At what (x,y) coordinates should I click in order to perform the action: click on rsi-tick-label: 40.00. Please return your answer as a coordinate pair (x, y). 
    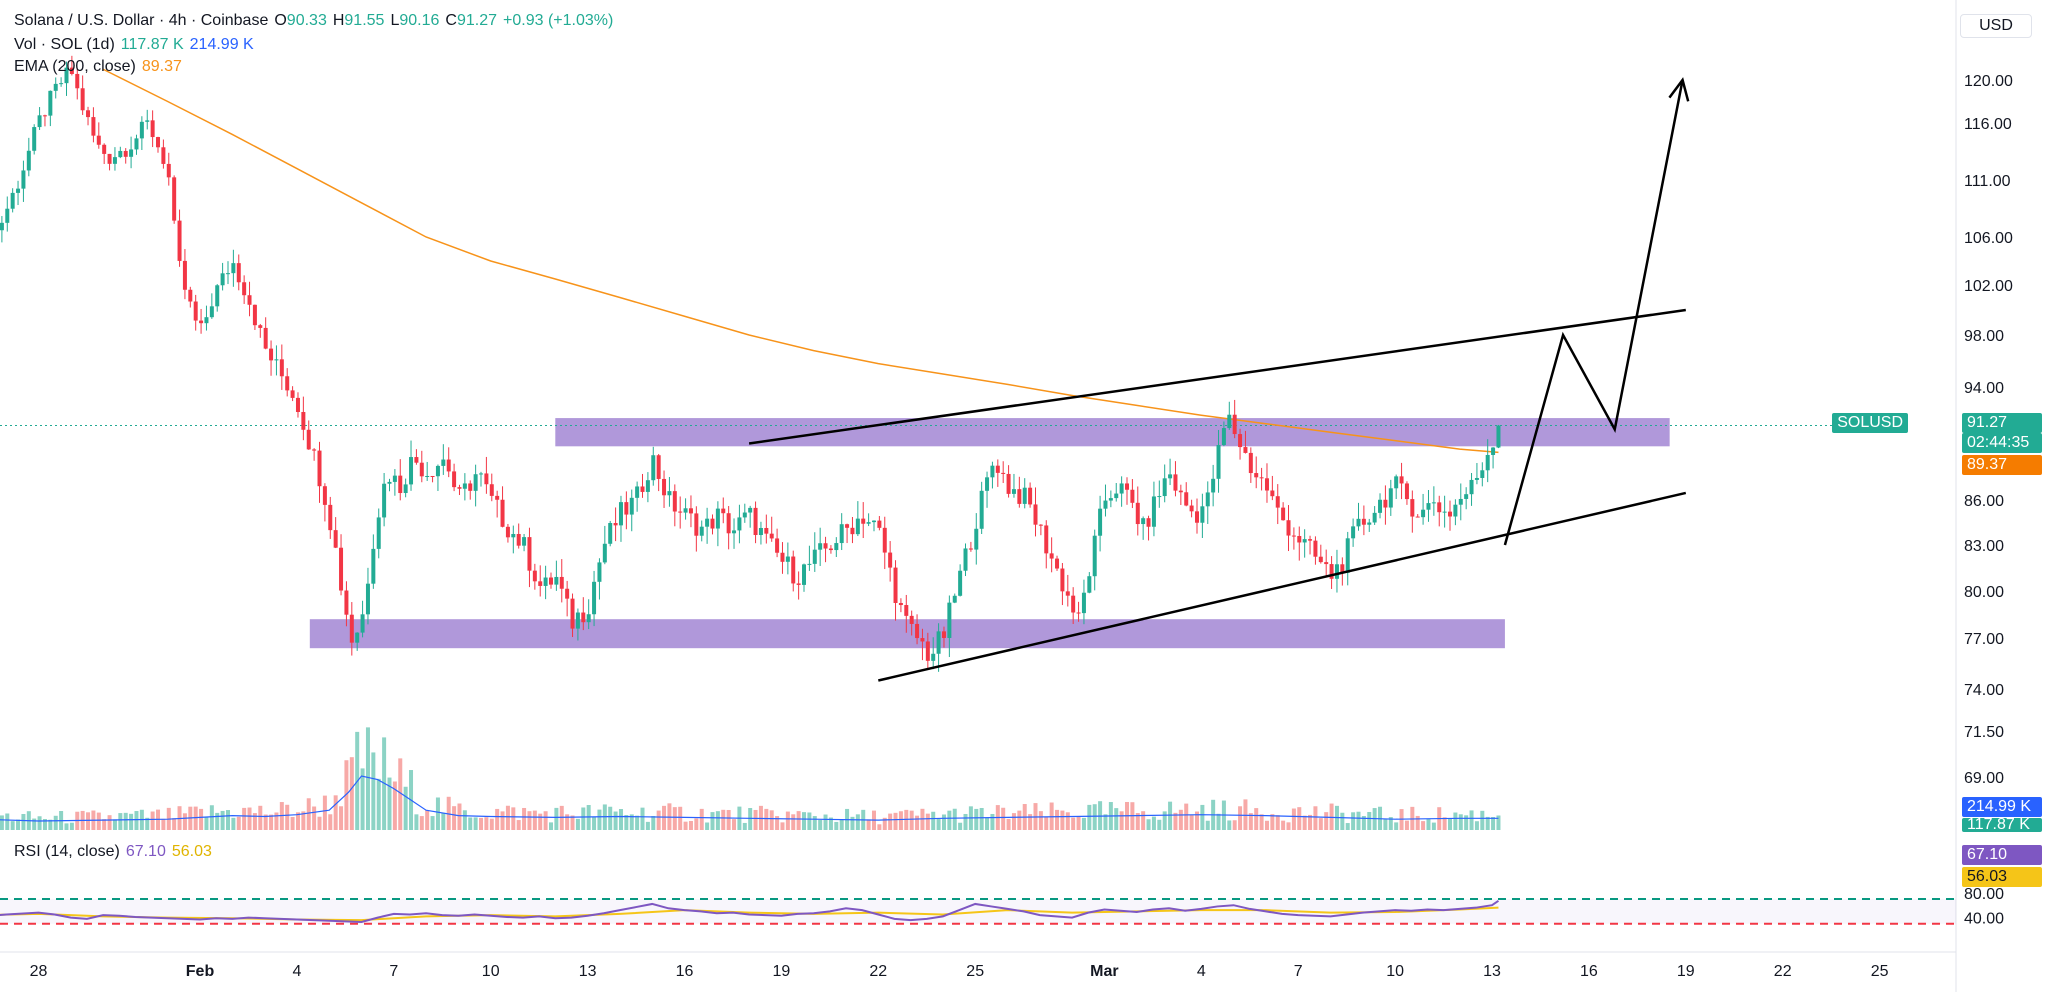
    Looking at the image, I should click on (1984, 919).